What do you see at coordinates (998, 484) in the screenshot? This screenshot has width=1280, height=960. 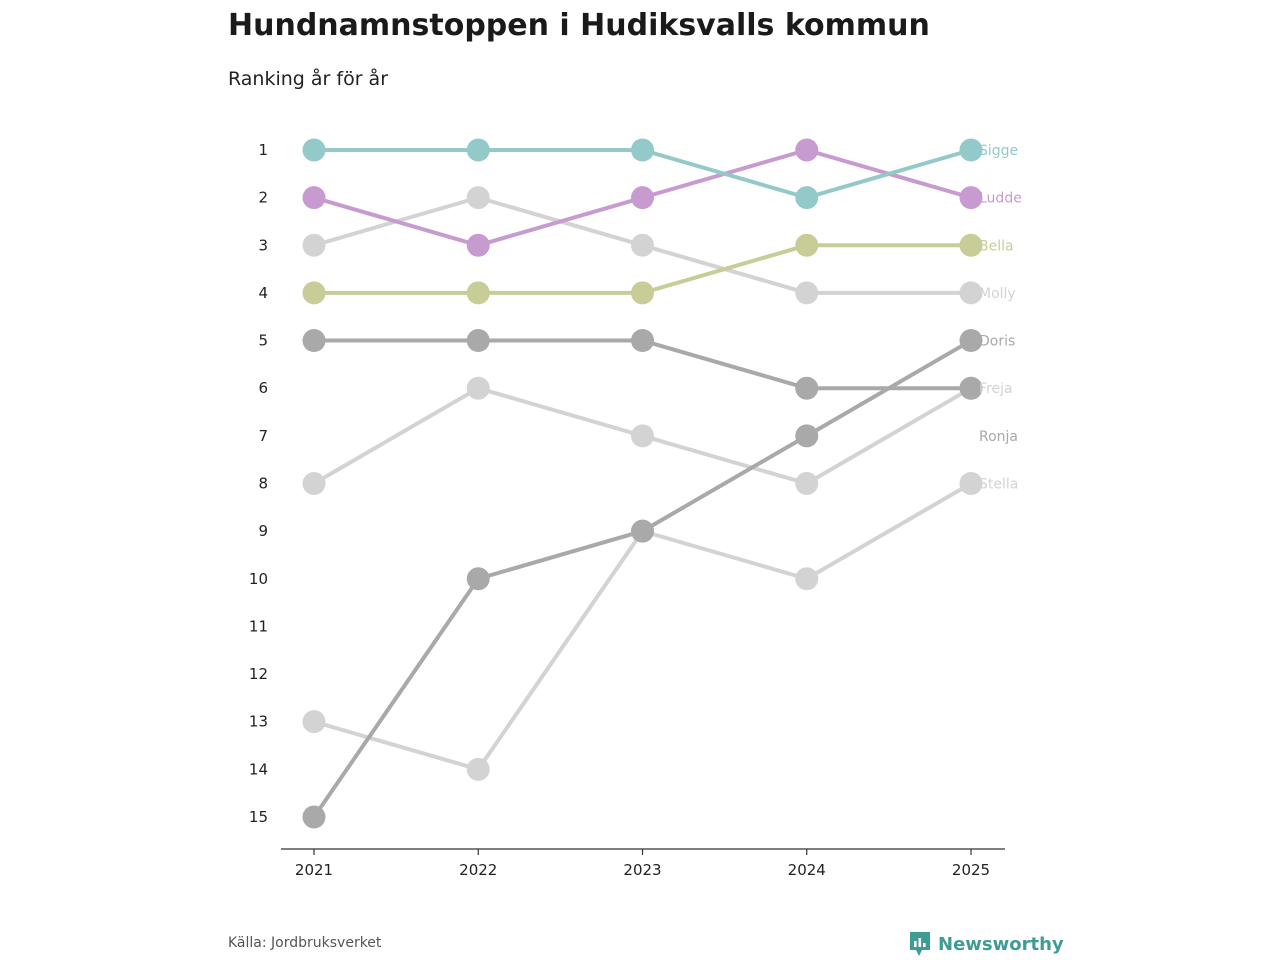 I see `end-label-stella: Stella` at bounding box center [998, 484].